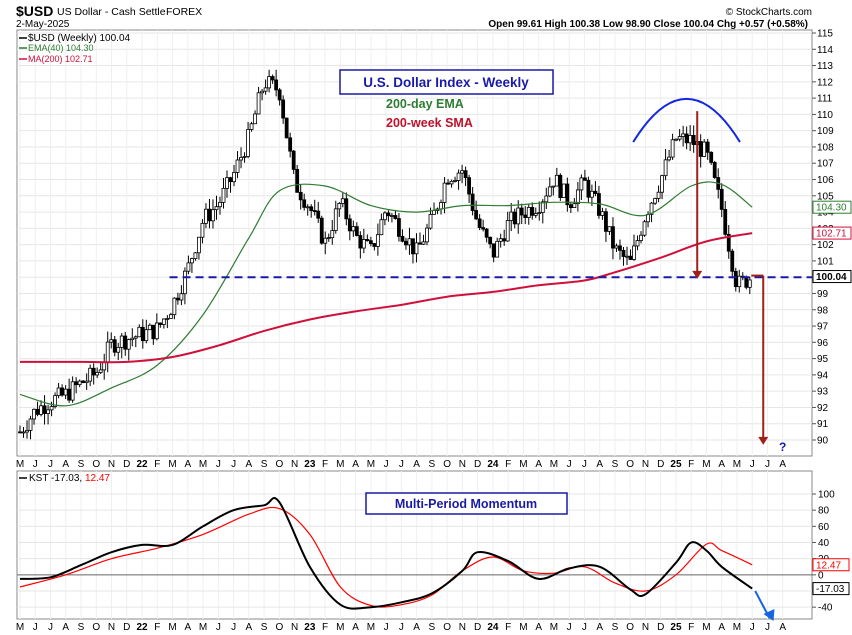  What do you see at coordinates (769, 615) in the screenshot?
I see `kst-arrow-head` at bounding box center [769, 615].